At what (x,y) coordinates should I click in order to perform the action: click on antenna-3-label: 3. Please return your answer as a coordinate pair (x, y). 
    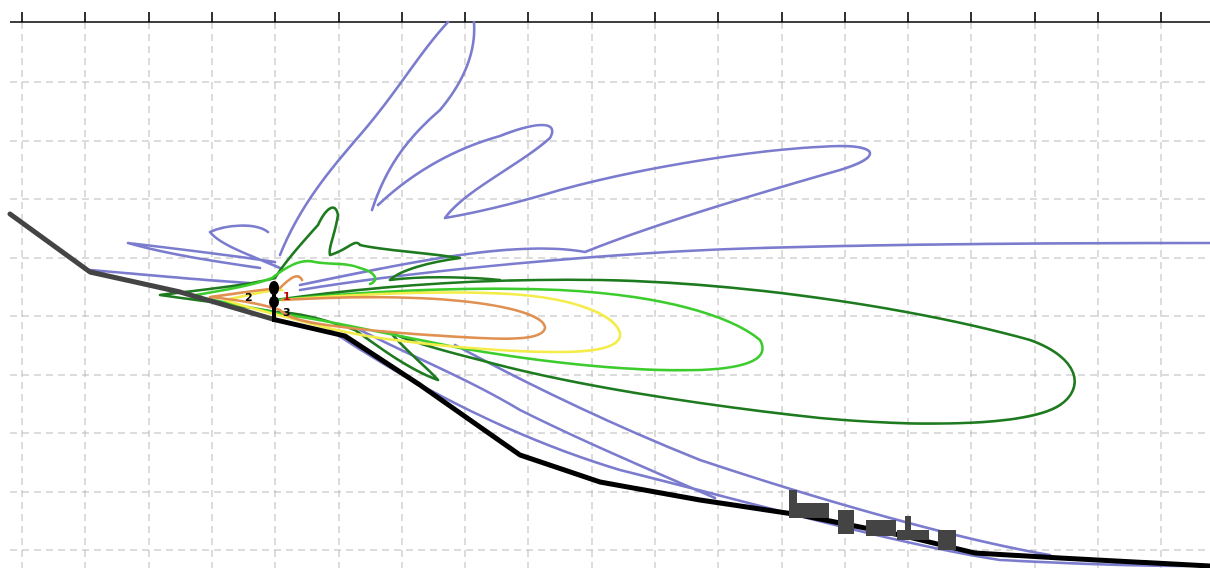
    Looking at the image, I should click on (287, 312).